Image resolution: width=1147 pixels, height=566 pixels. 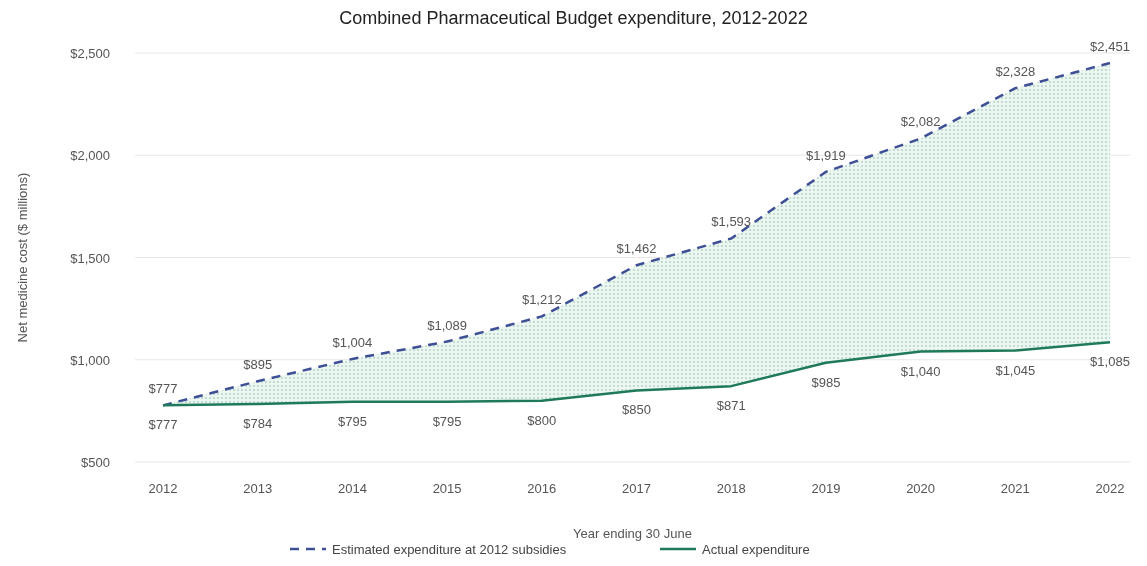 What do you see at coordinates (258, 423) in the screenshot?
I see `data-label: $784` at bounding box center [258, 423].